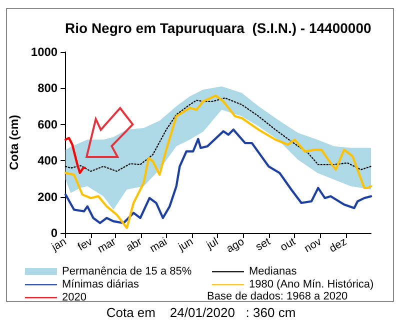 This screenshot has width=402, height=327. Describe the element at coordinates (263, 245) in the screenshot. I see `x-tick-label: set` at that location.